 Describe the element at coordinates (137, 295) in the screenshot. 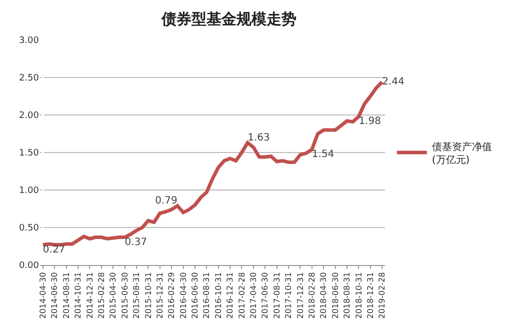

I see `x-tick-label: 2015-08-31` at that location.